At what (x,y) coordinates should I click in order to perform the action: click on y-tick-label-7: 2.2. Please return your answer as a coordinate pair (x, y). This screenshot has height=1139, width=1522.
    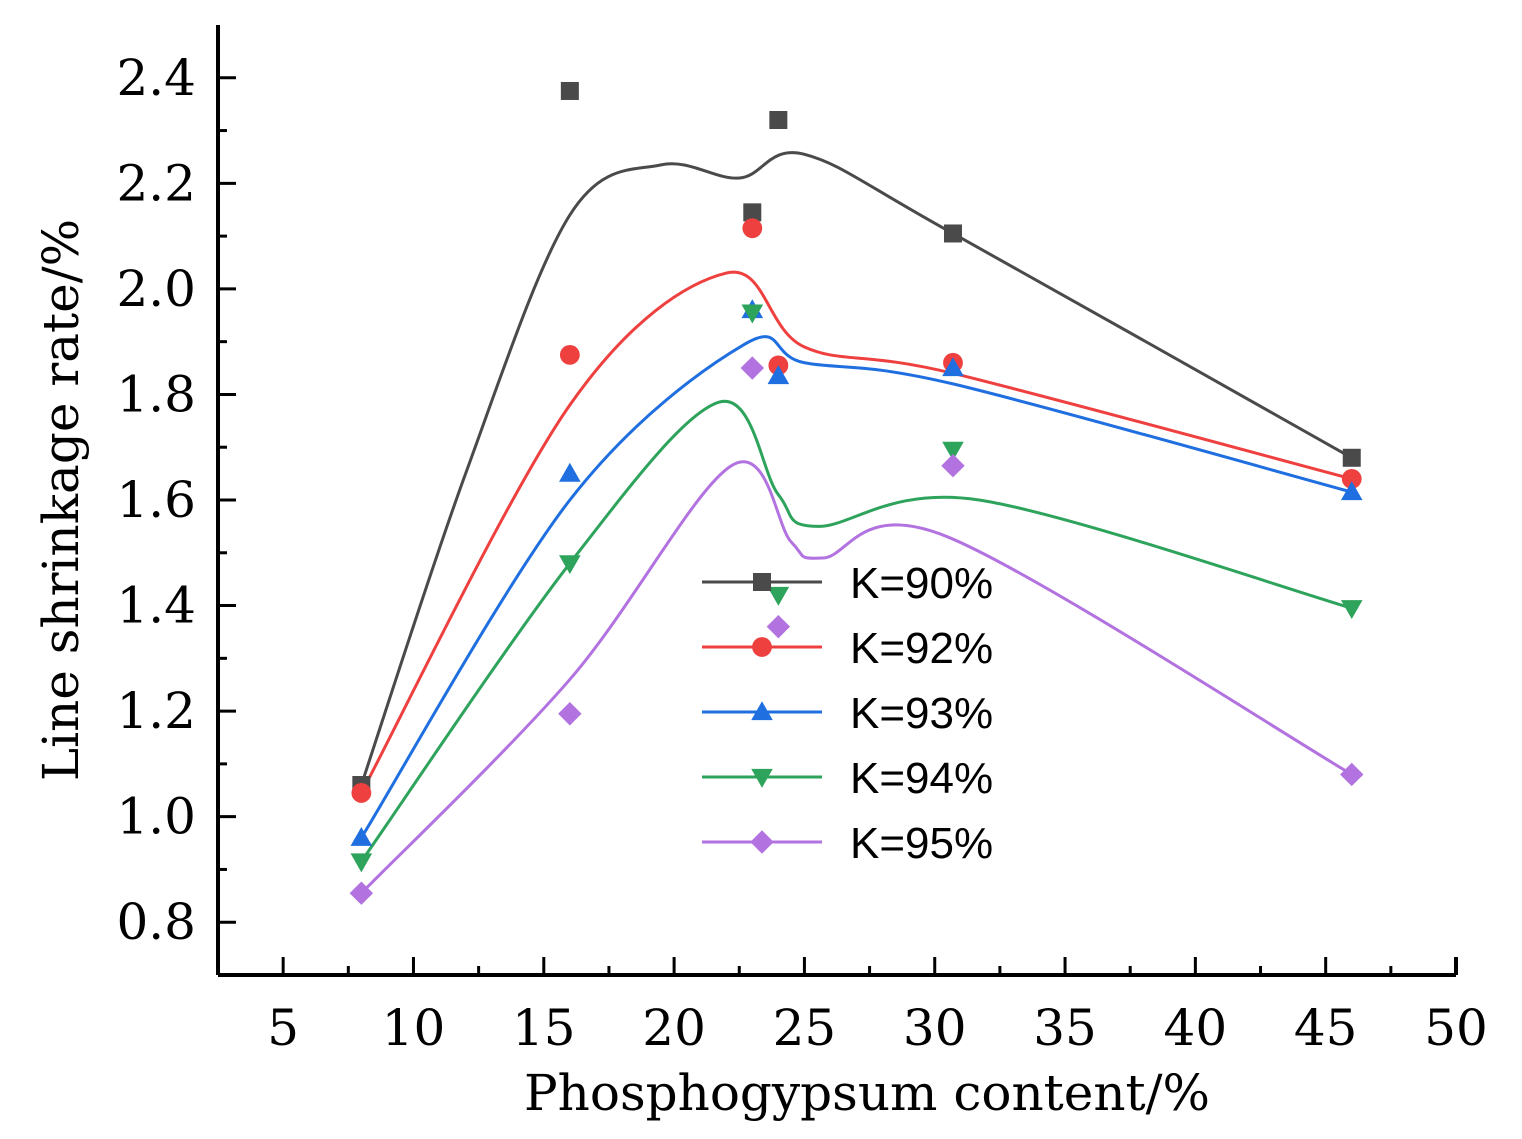
    Looking at the image, I should click on (156, 183).